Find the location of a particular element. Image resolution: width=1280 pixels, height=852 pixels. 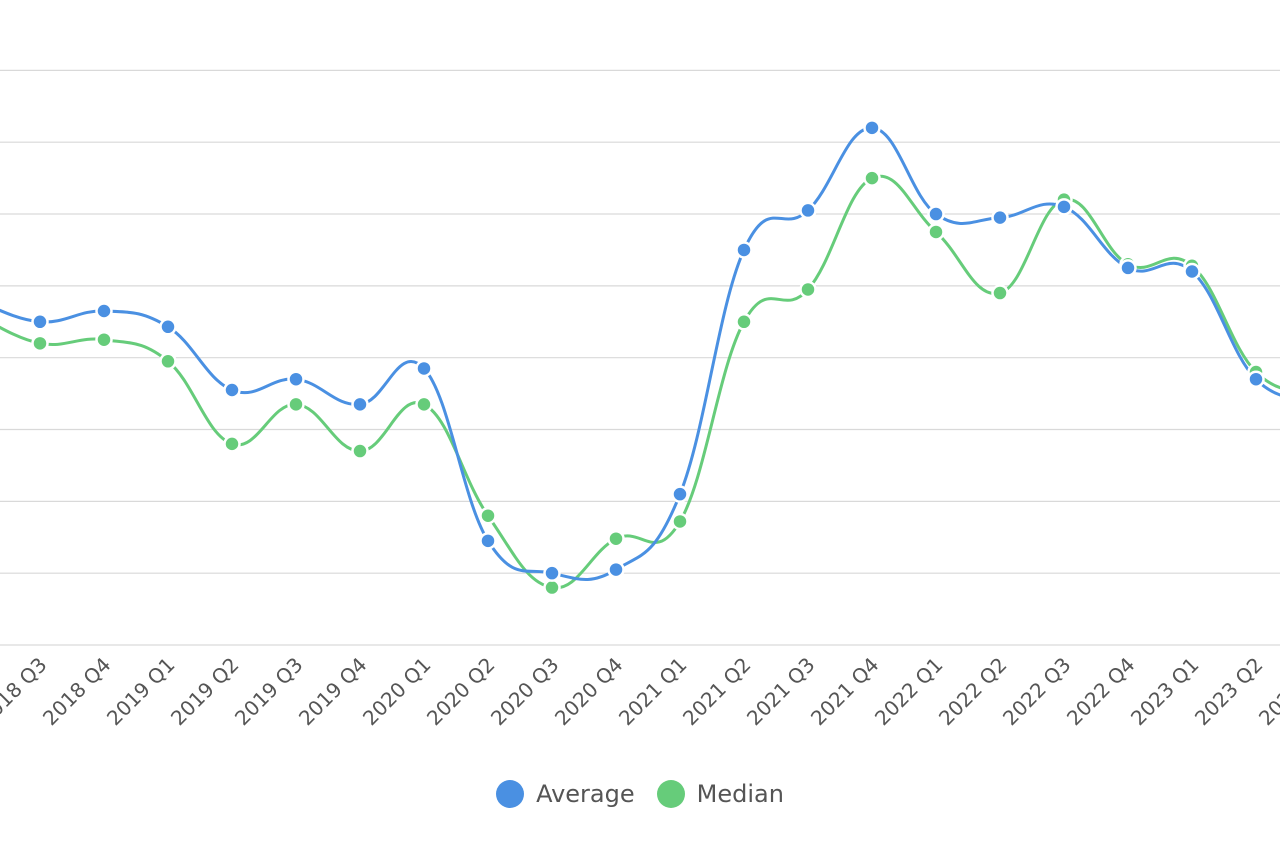

data-point-average-2020-q1 is located at coordinates (424, 368).